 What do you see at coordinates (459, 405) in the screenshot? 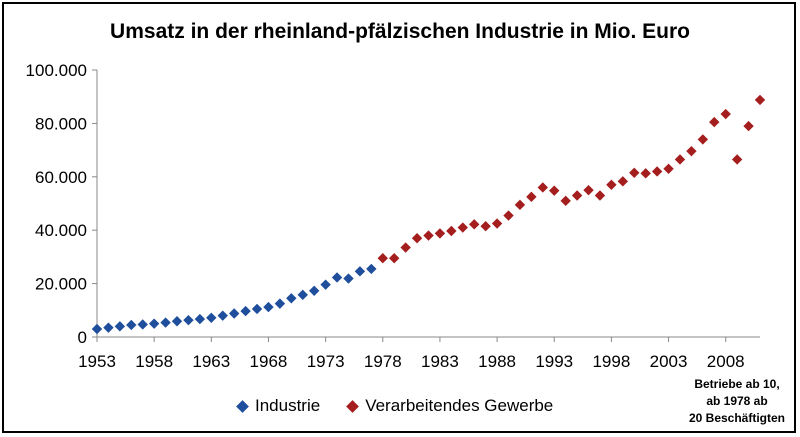
I see `legend-label-verarbeitendes-gewerbe: Verarbeitendes Gewerbe` at bounding box center [459, 405].